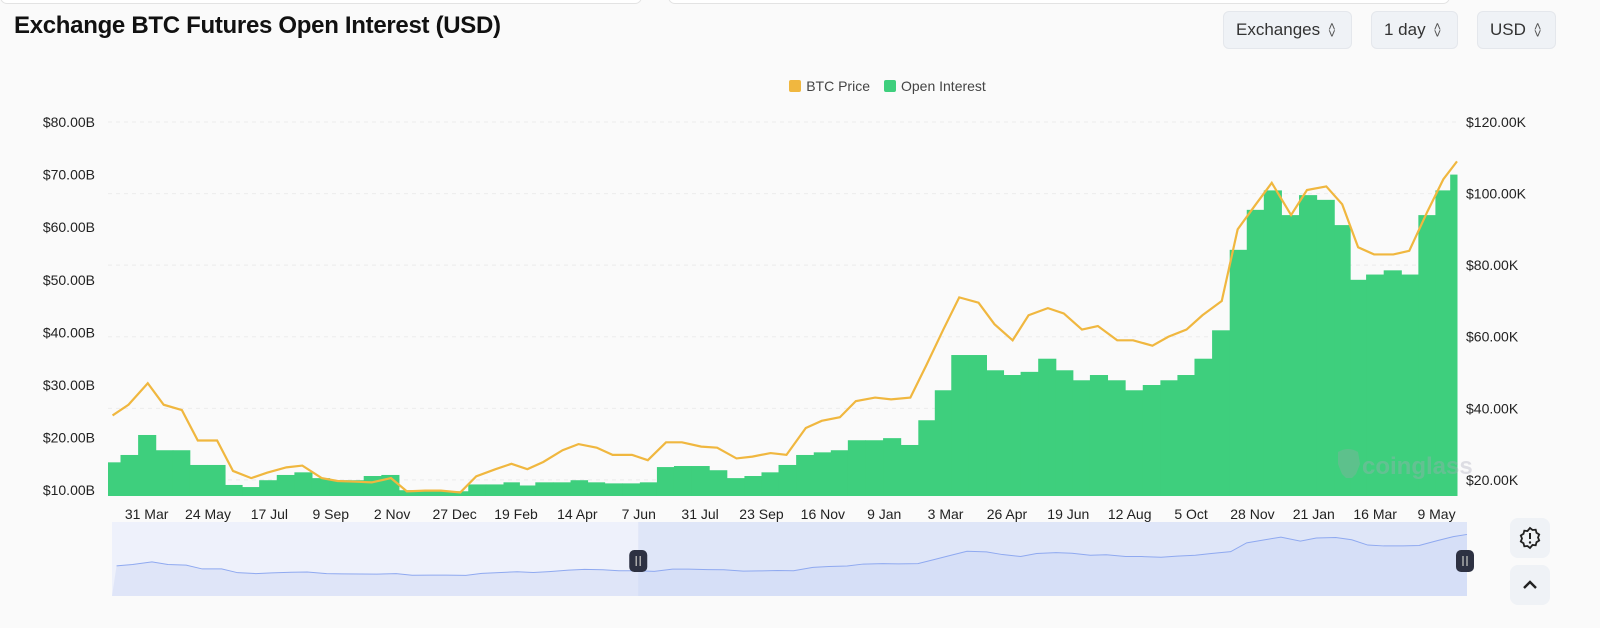  I want to click on x-axis-tick-label: 2 Nov, so click(392, 514).